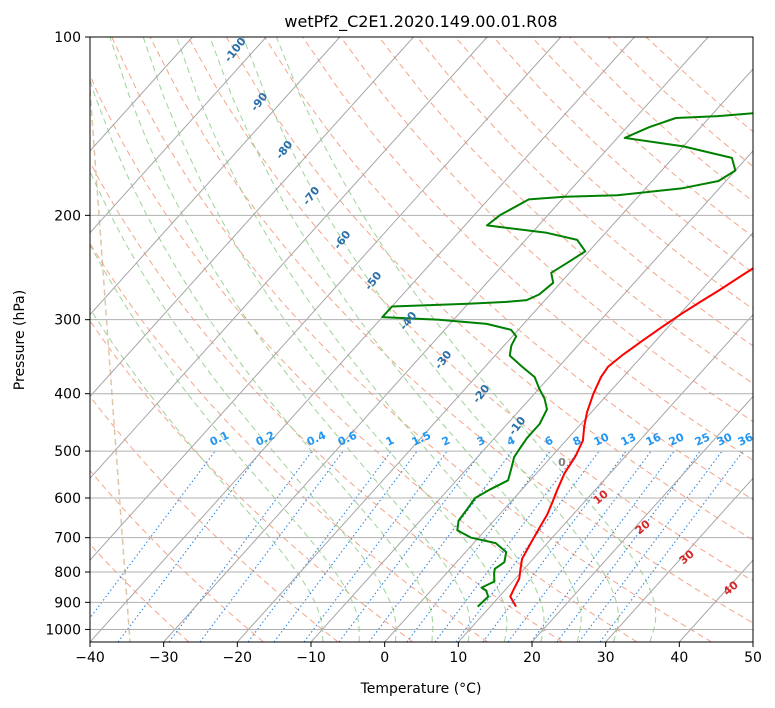  Describe the element at coordinates (562, 462) in the screenshot. I see `zero-isotherm-label: 0` at that location.